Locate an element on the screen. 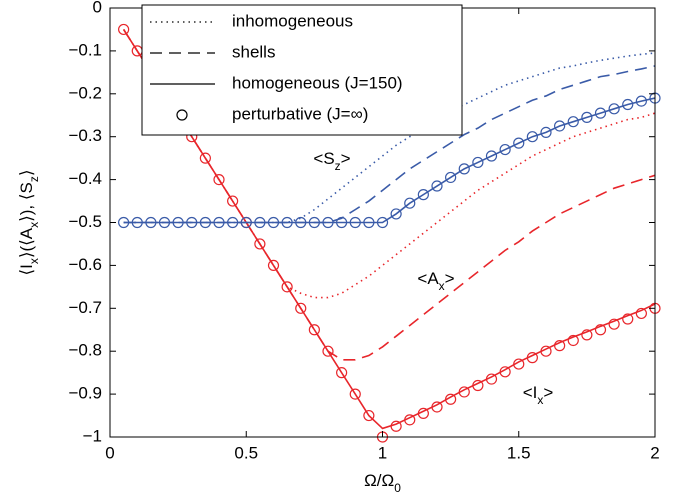  y-tick-label: −0.9 is located at coordinates (85, 393).